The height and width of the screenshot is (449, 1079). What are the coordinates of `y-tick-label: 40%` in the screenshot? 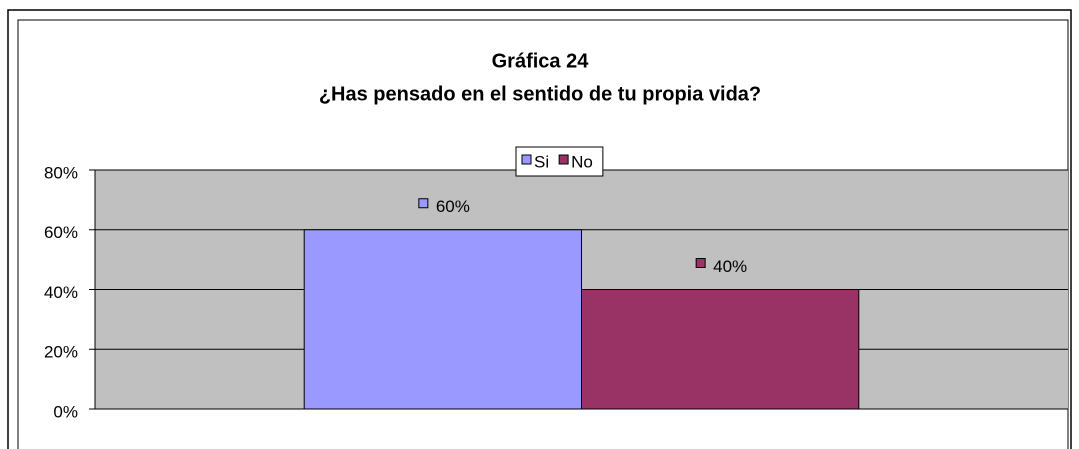 It's located at (61, 292).